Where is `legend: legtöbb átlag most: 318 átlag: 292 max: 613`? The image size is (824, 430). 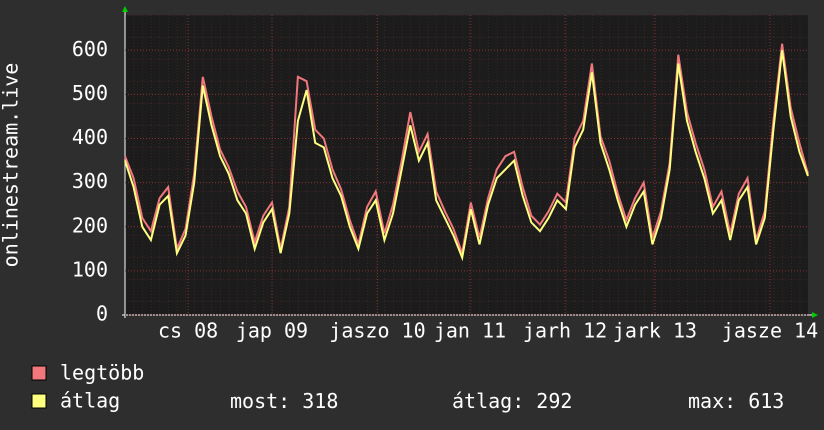
legend: legtöbb átlag most: 318 átlag: 292 max: 613 is located at coordinates (407, 387).